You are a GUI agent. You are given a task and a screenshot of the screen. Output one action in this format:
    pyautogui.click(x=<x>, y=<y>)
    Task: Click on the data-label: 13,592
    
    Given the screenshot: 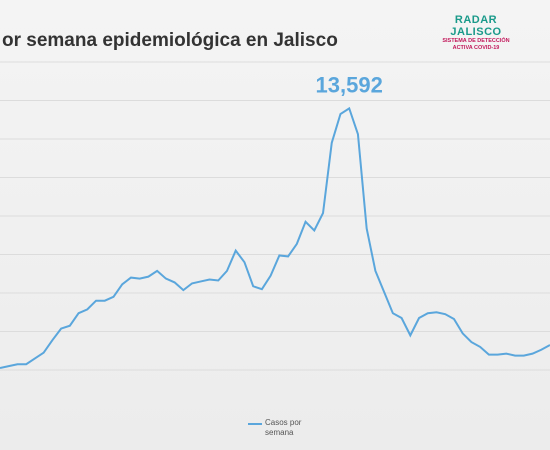 What is the action you would take?
    pyautogui.click(x=349, y=84)
    